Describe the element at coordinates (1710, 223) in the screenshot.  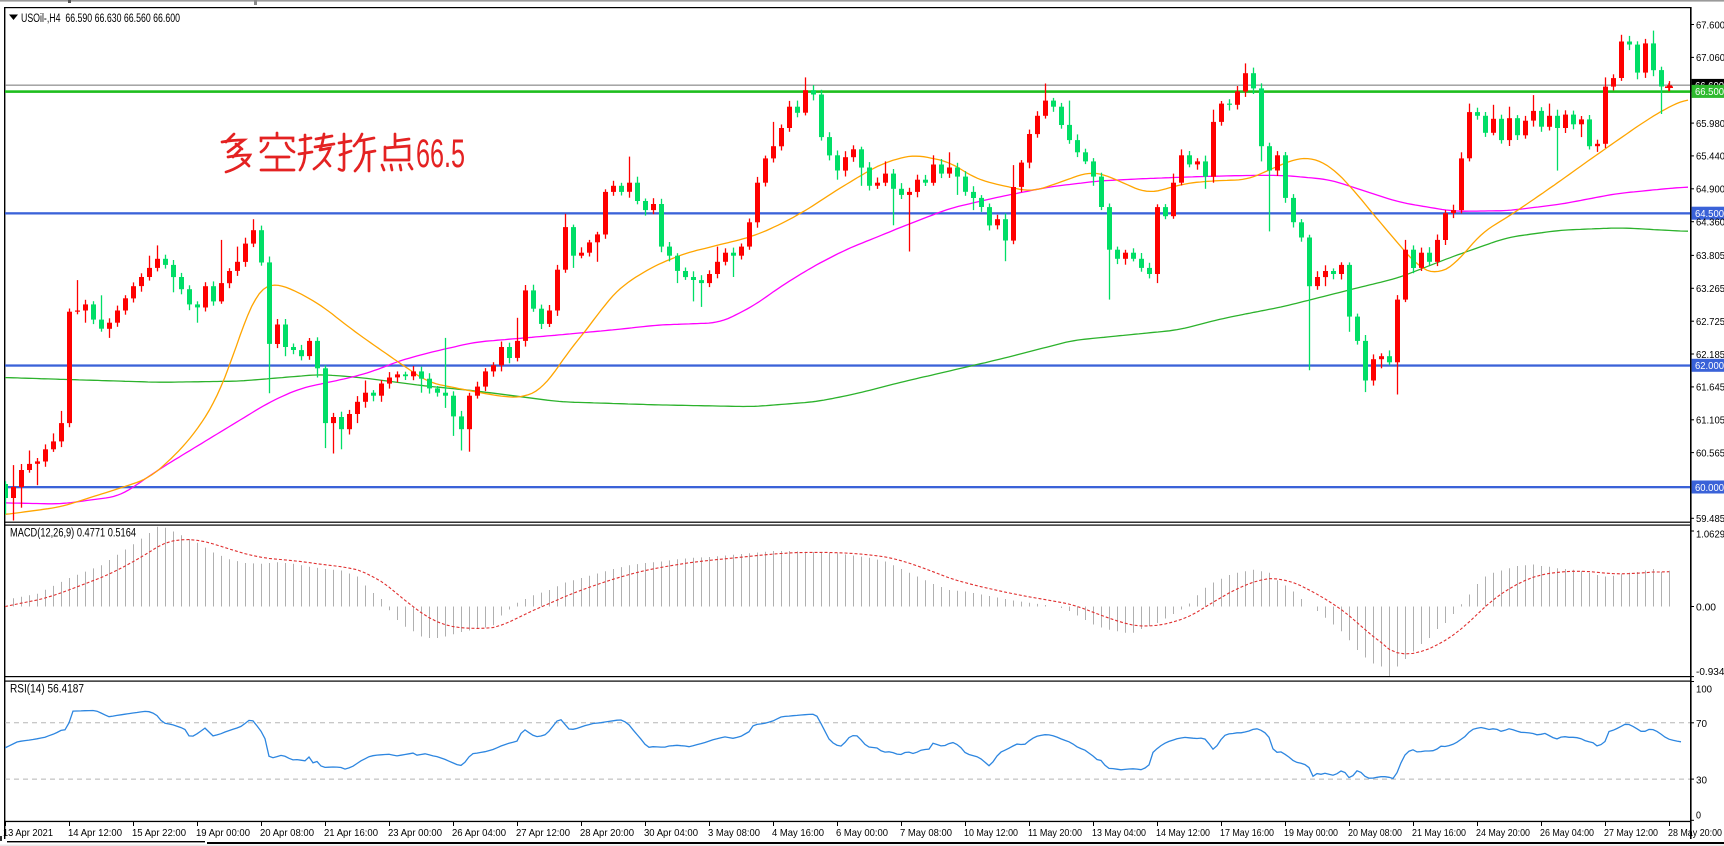
I see `svg-text: 64.360` at that location.